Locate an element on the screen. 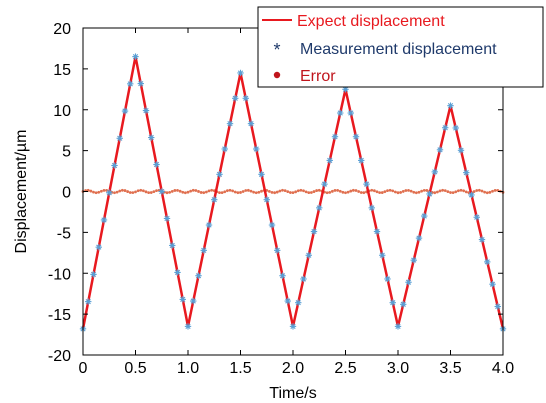  y-tick-label: 15 is located at coordinates (62, 70).